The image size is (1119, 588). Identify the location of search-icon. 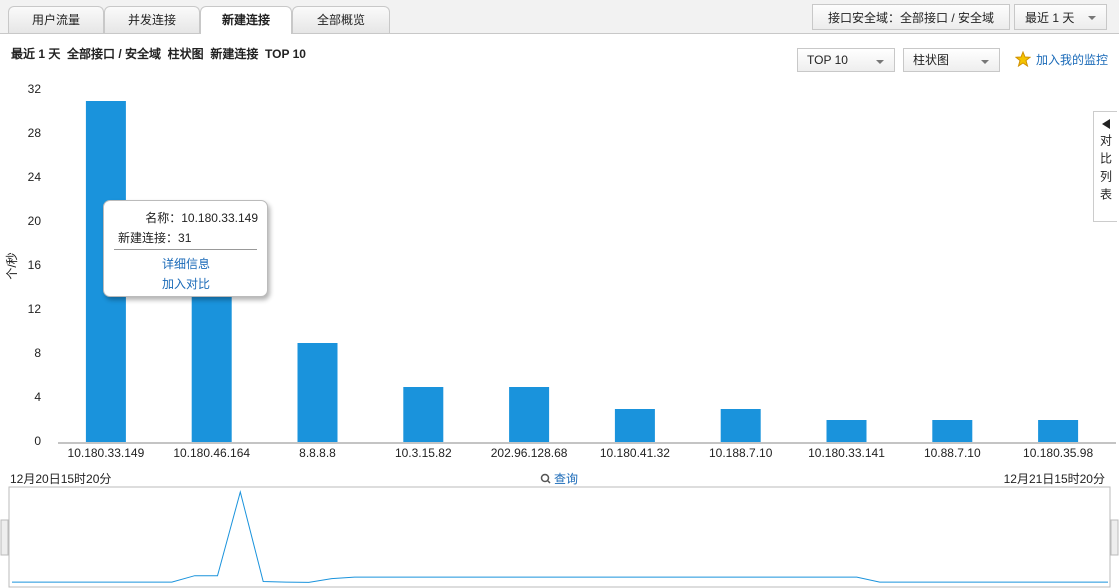
(545, 478).